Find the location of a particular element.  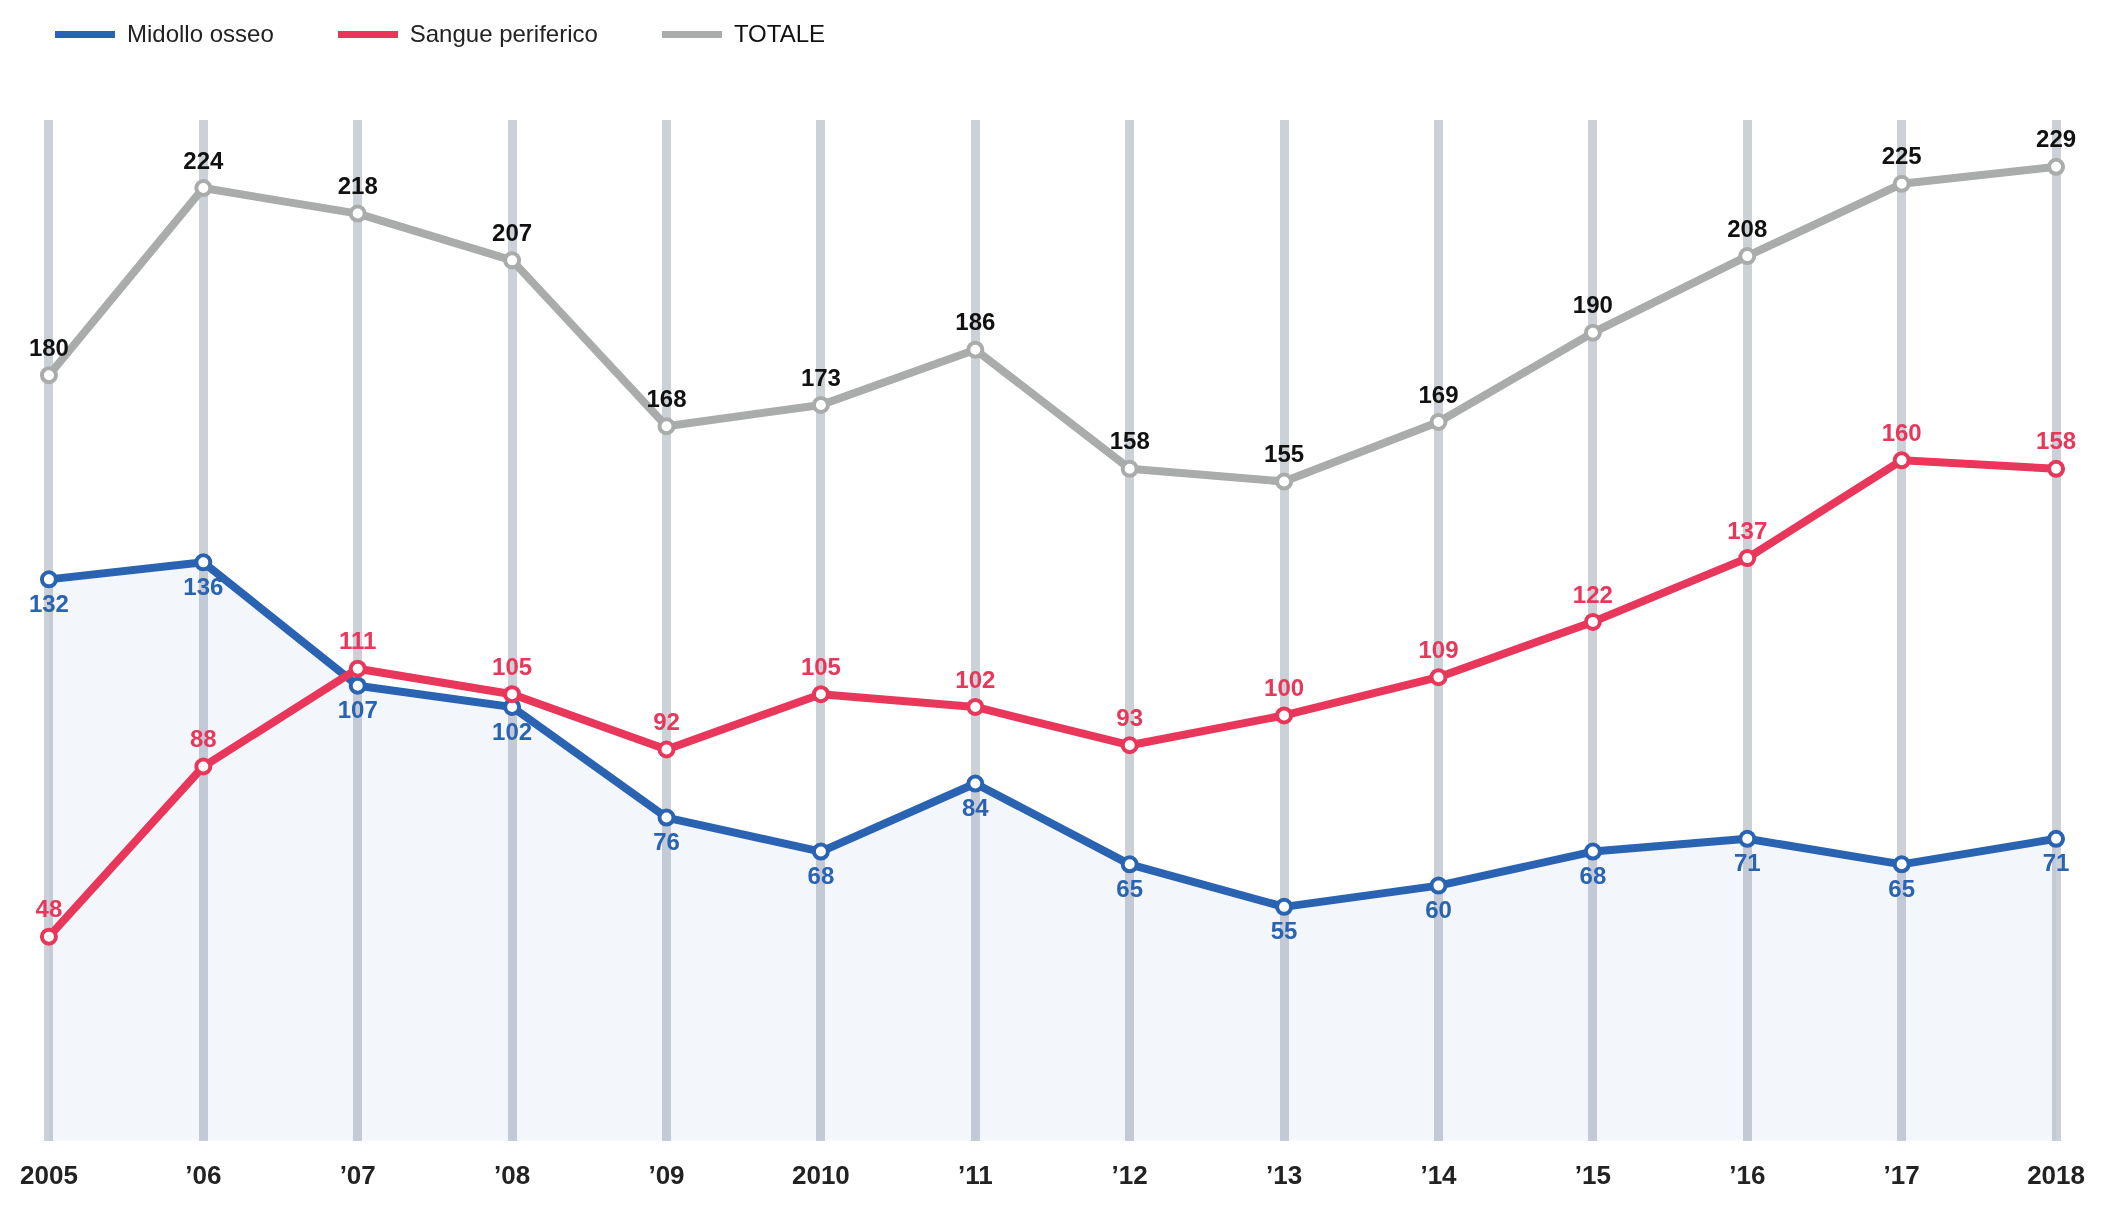

data-label: 136 is located at coordinates (203, 586).